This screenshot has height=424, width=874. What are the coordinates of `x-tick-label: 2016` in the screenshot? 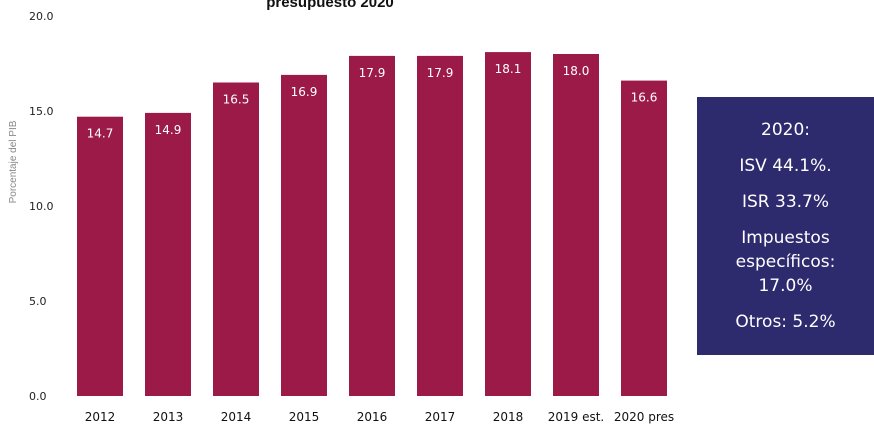 It's located at (372, 417).